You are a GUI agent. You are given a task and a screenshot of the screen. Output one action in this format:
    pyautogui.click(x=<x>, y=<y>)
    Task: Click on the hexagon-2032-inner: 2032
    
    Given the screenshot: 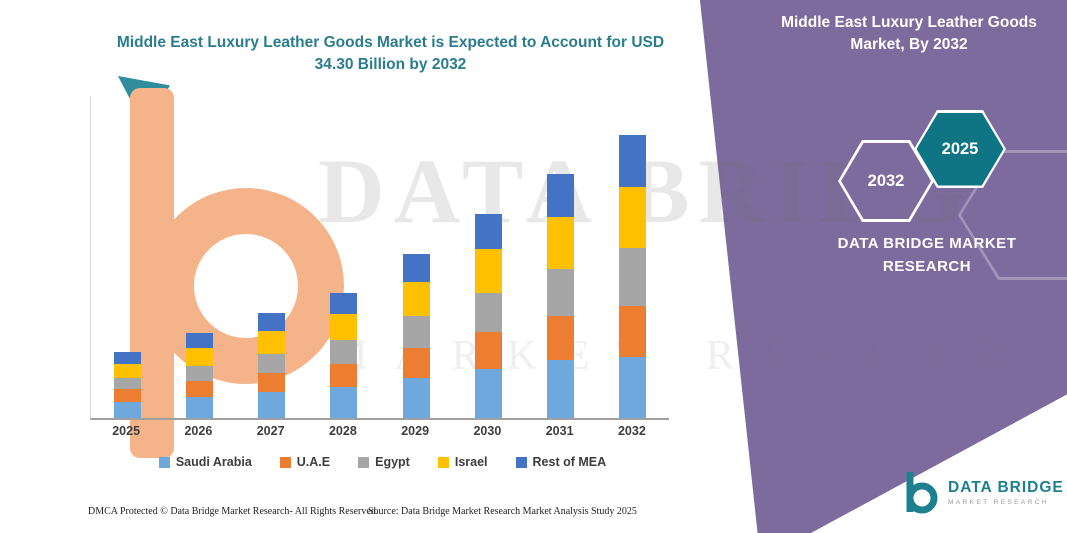 What is the action you would take?
    pyautogui.click(x=886, y=181)
    